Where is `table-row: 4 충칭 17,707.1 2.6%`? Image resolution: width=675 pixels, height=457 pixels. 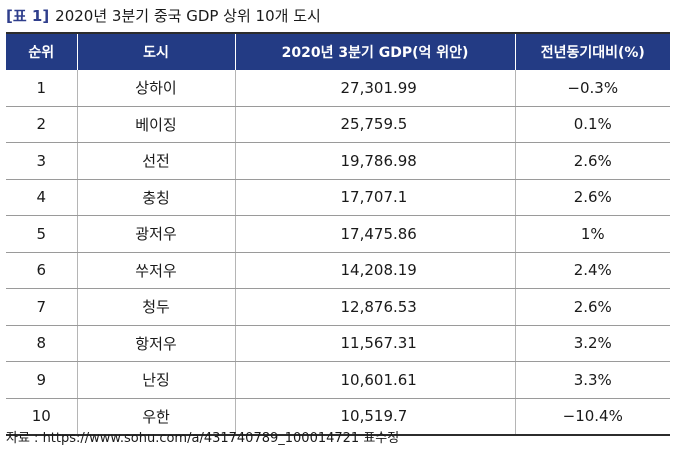 table-row: 4 충칭 17,707.1 2.6% is located at coordinates (338, 197).